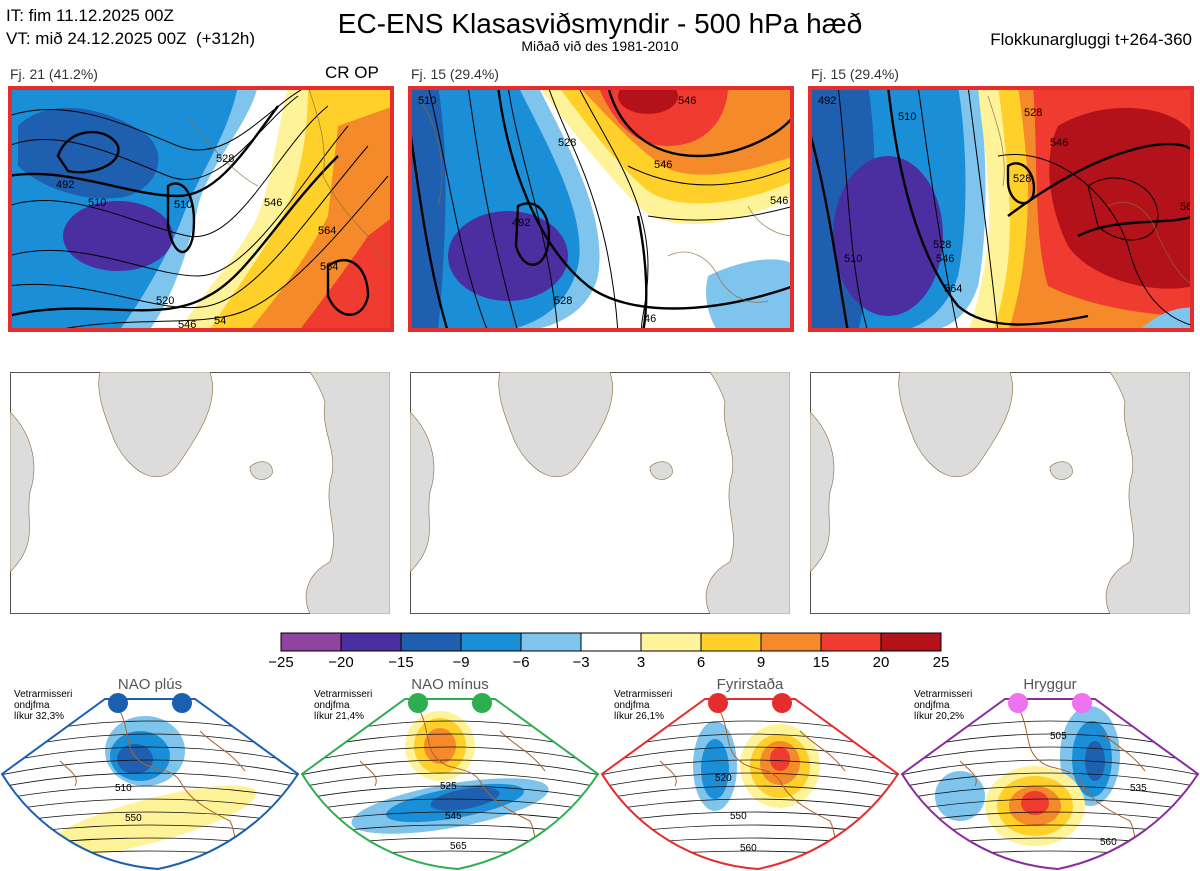 The width and height of the screenshot is (1200, 871). What do you see at coordinates (761, 662) in the screenshot?
I see `colorbar-tick-label: 9` at bounding box center [761, 662].